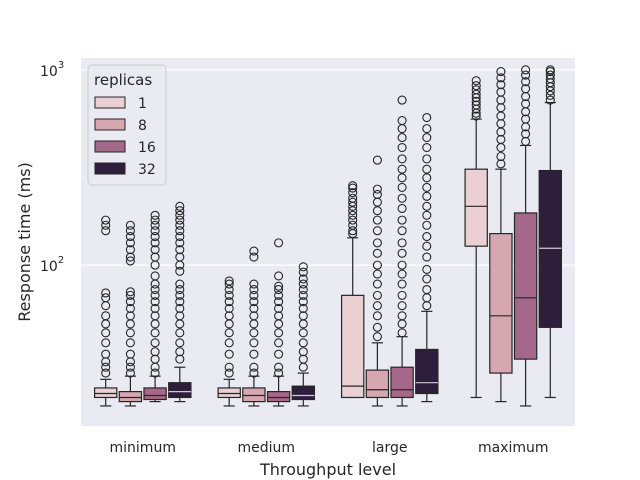  What do you see at coordinates (123, 80) in the screenshot?
I see `legend-title: replicas` at bounding box center [123, 80].